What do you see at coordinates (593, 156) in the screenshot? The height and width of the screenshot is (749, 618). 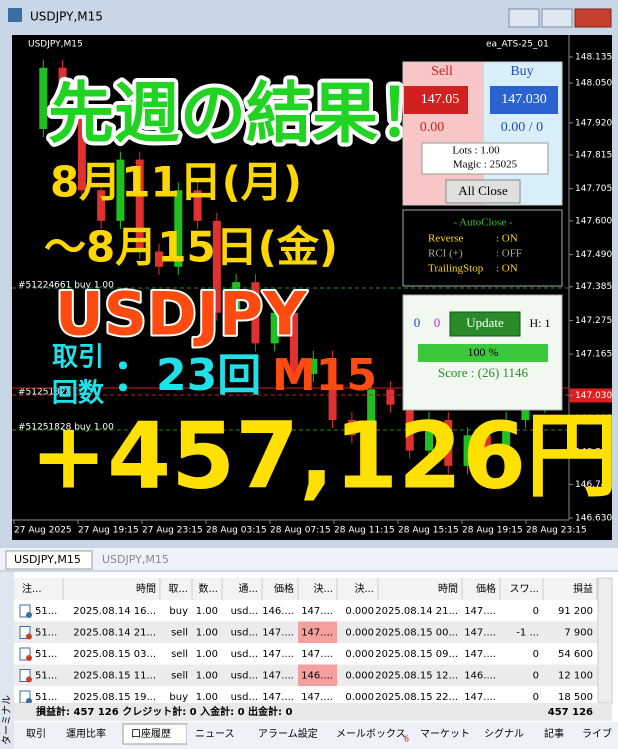 I see `price-label: 147.815` at bounding box center [593, 156].